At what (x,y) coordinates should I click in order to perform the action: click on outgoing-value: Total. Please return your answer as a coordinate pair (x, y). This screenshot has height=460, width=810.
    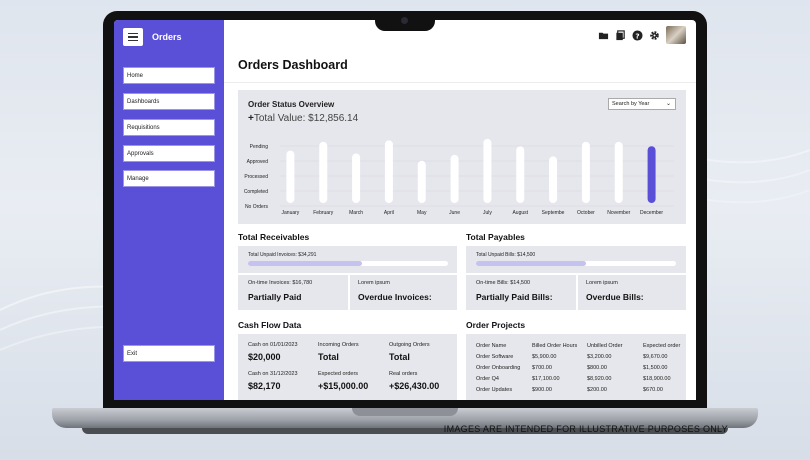
    Looking at the image, I should click on (399, 357).